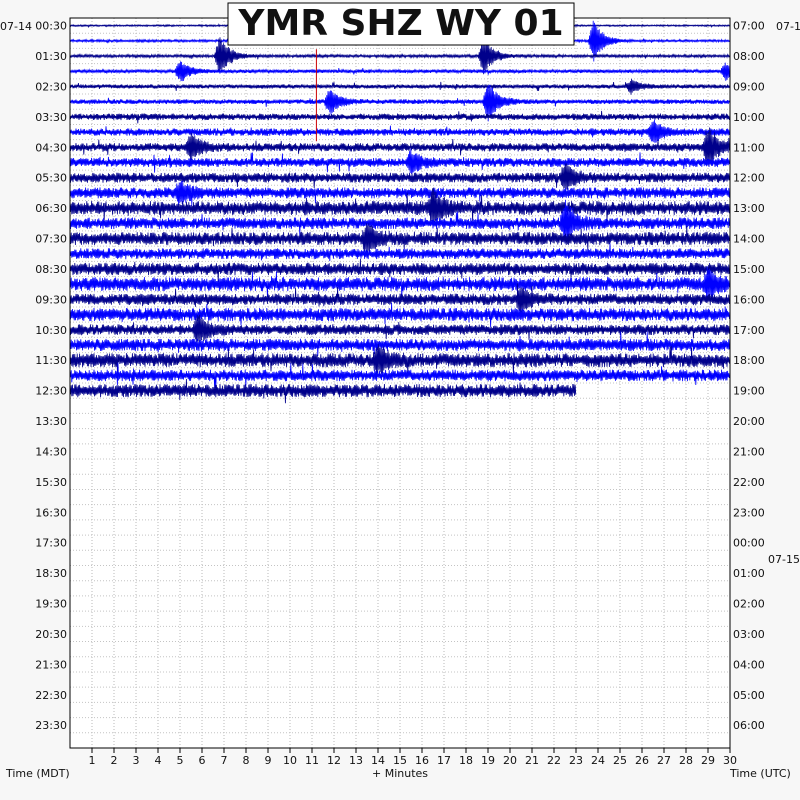  What do you see at coordinates (749, 451) in the screenshot?
I see `right-hour-label: 21:00` at bounding box center [749, 451].